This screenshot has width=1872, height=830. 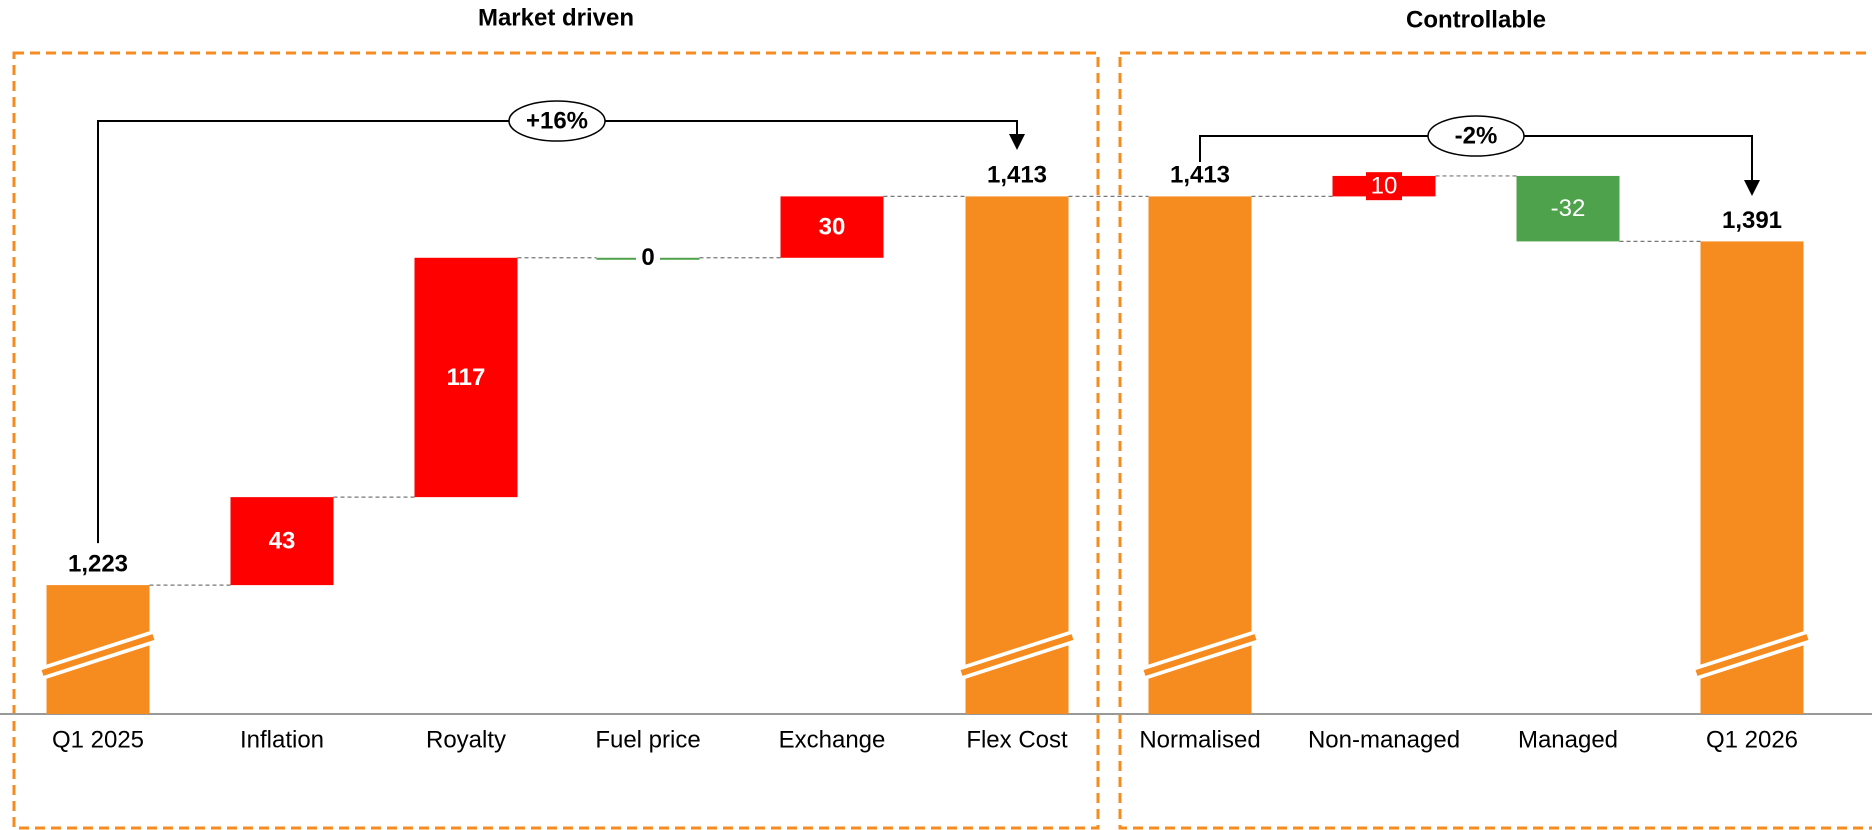 I want to click on x-tick-label: Royalty, so click(x=466, y=739).